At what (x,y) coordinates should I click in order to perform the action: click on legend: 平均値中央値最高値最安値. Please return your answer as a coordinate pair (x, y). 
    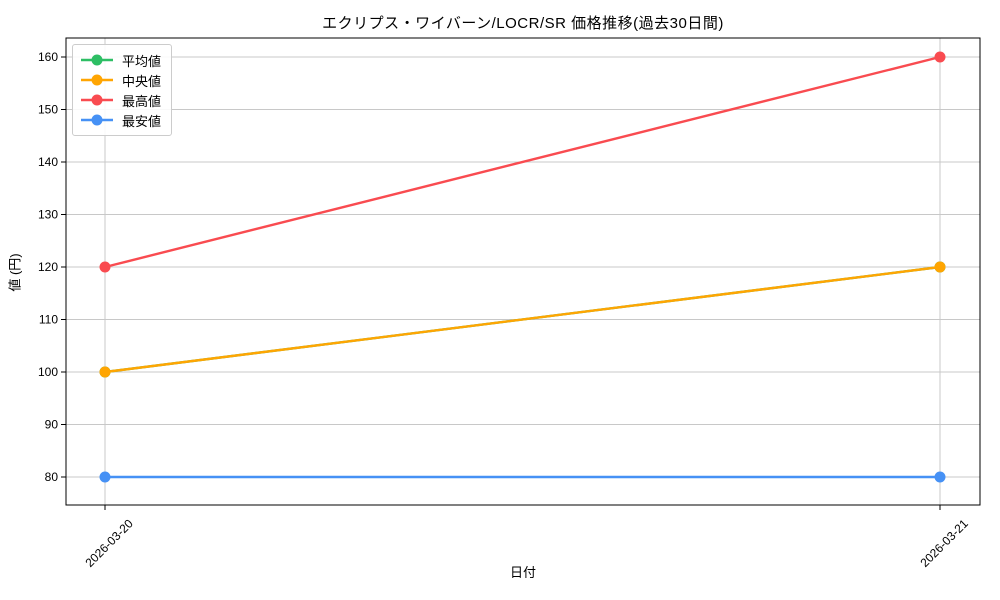
    Looking at the image, I should click on (122, 90).